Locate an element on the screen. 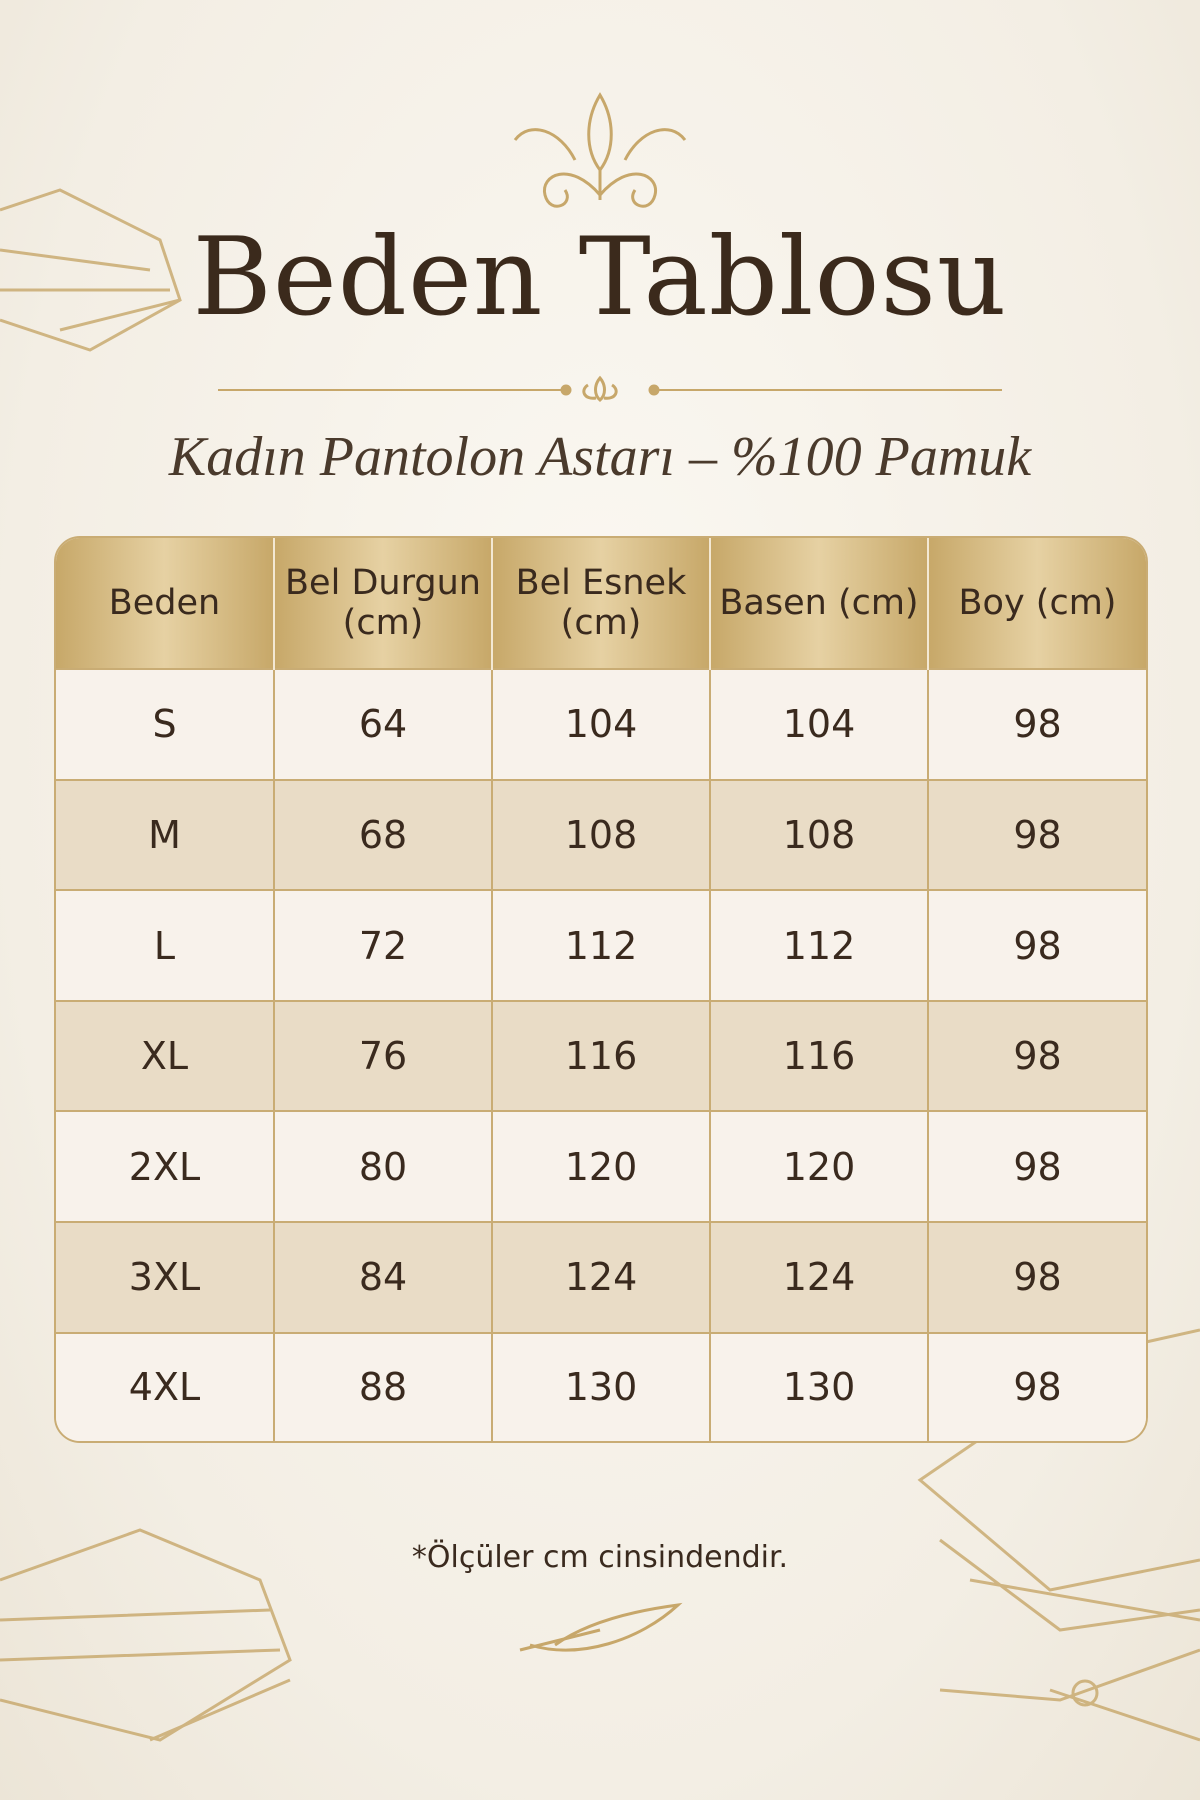 This screenshot has width=1200, height=1800. table-row: 2XL 80 120 120 98 is located at coordinates (601, 1166).